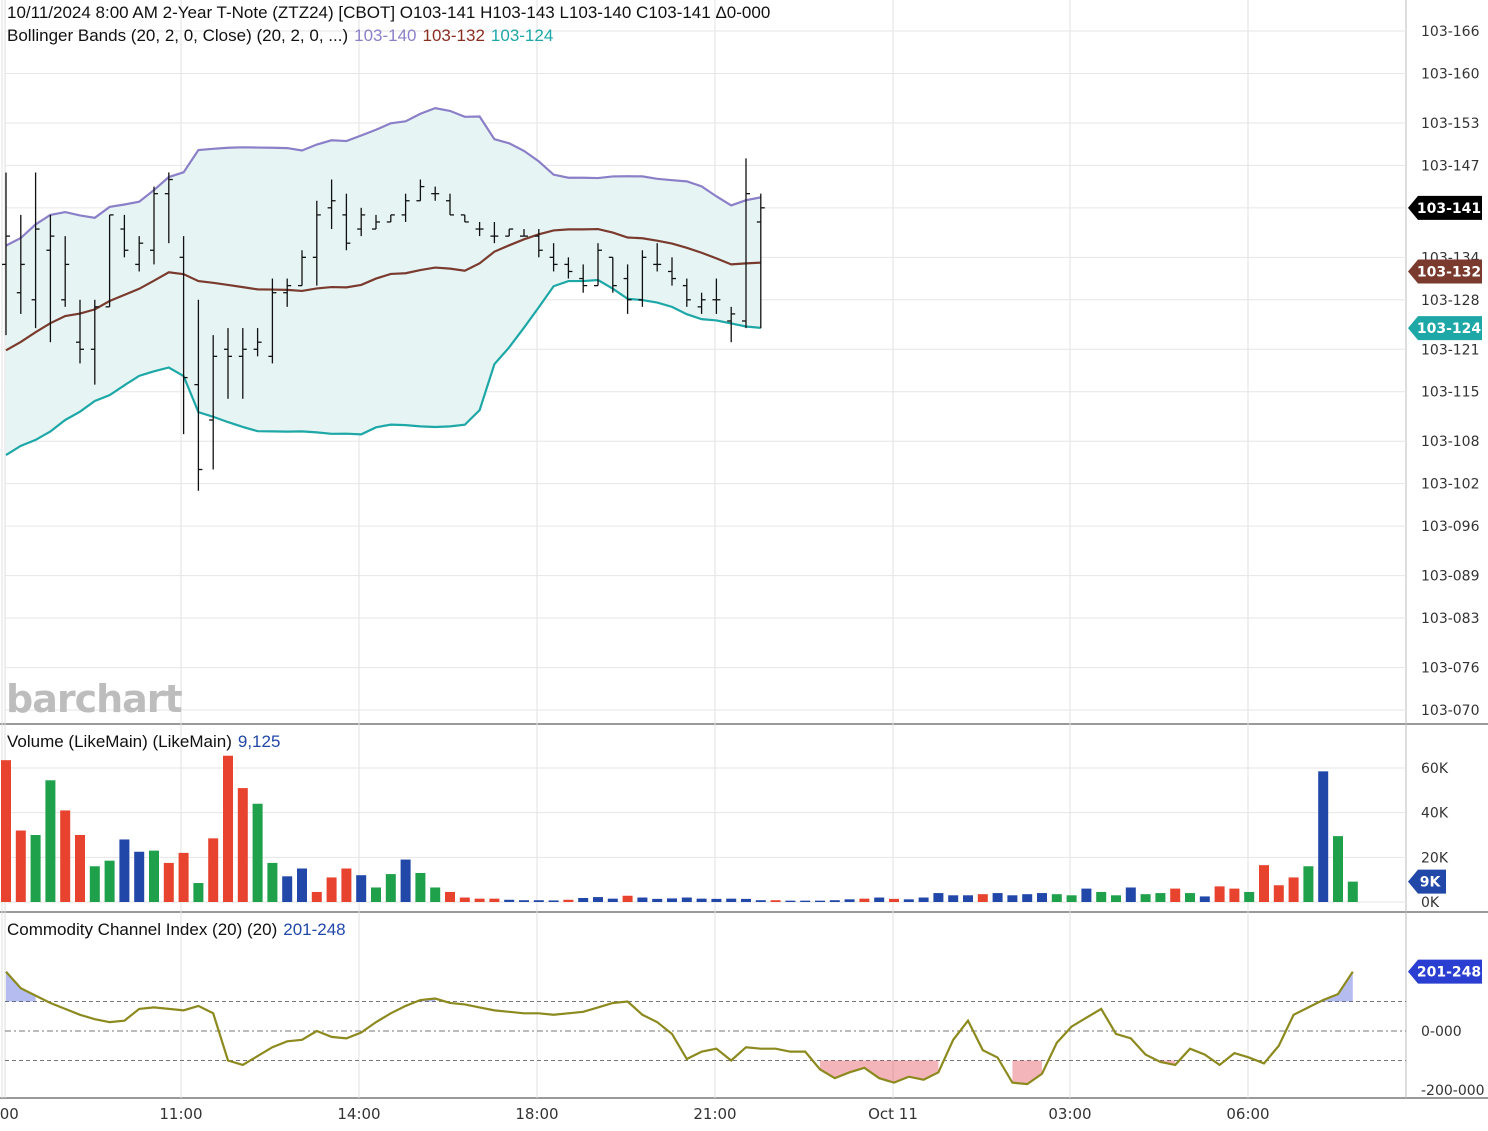  What do you see at coordinates (536, 1114) in the screenshot?
I see `x-tick-label: 18:00` at bounding box center [536, 1114].